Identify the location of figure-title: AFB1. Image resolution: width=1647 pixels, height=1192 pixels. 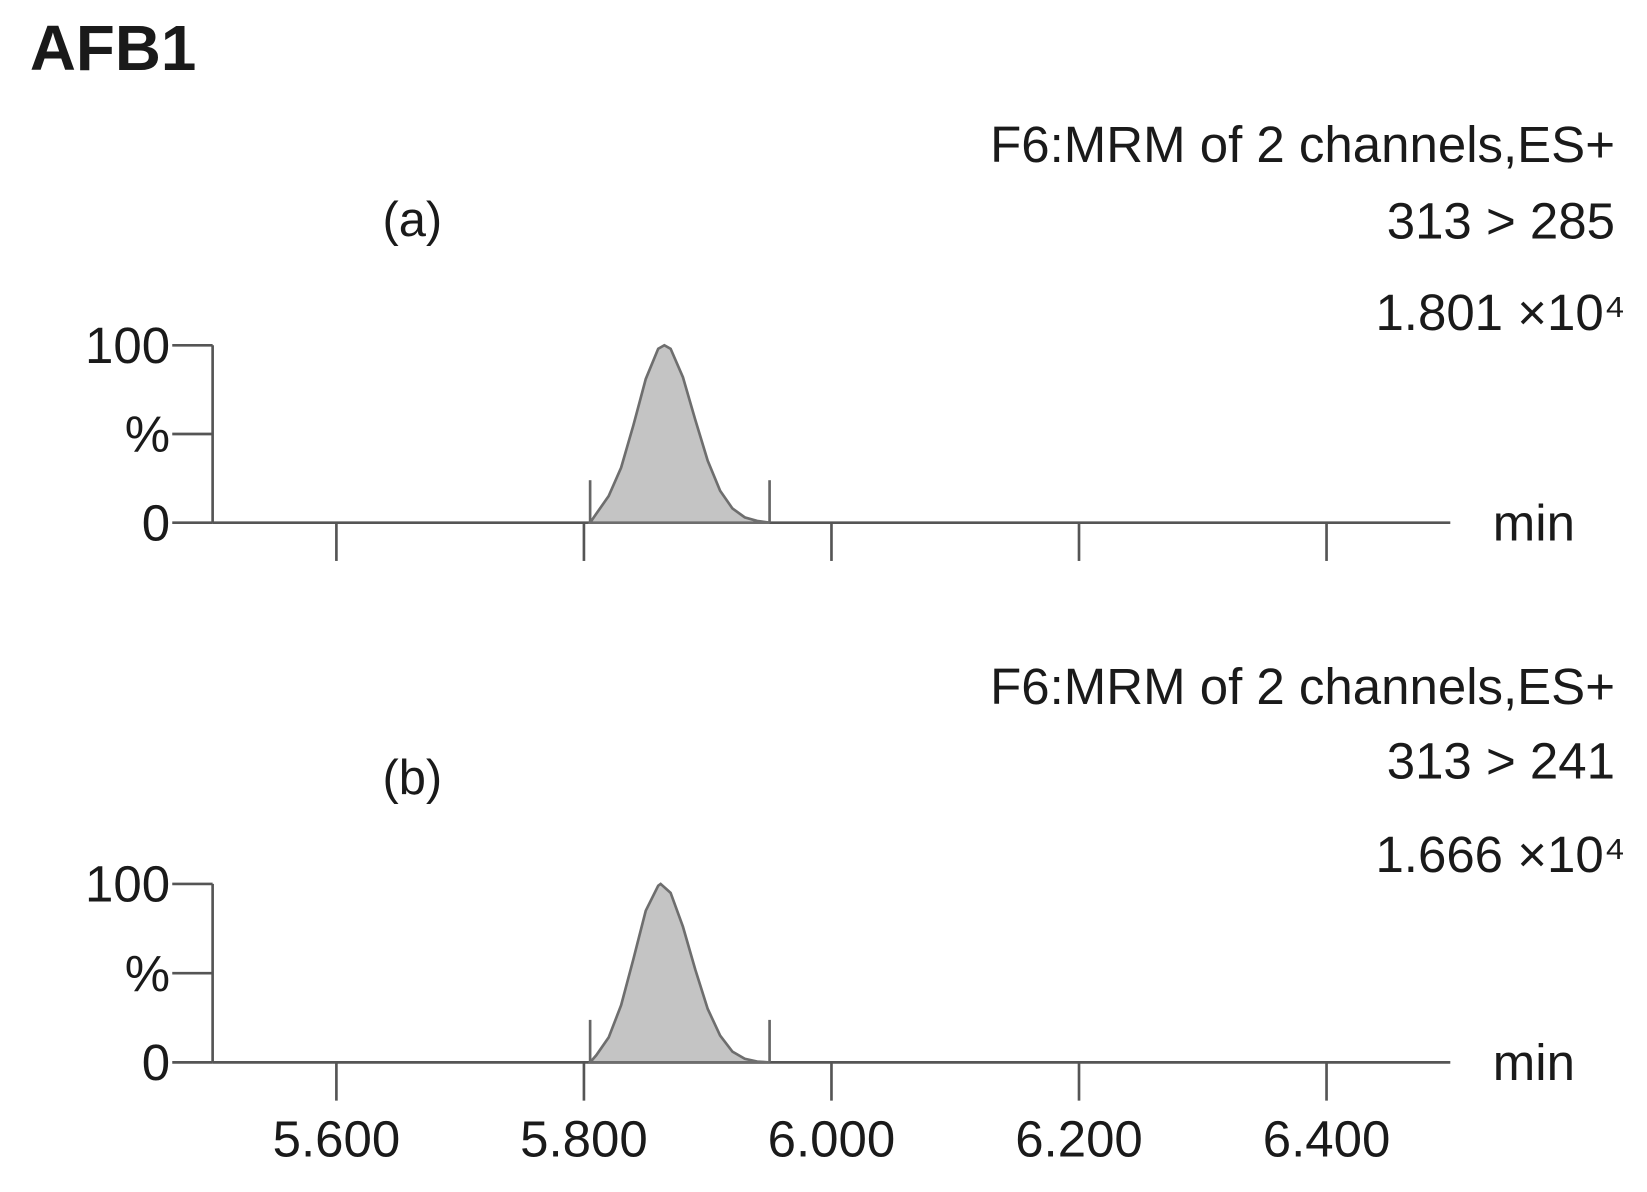
(113, 48).